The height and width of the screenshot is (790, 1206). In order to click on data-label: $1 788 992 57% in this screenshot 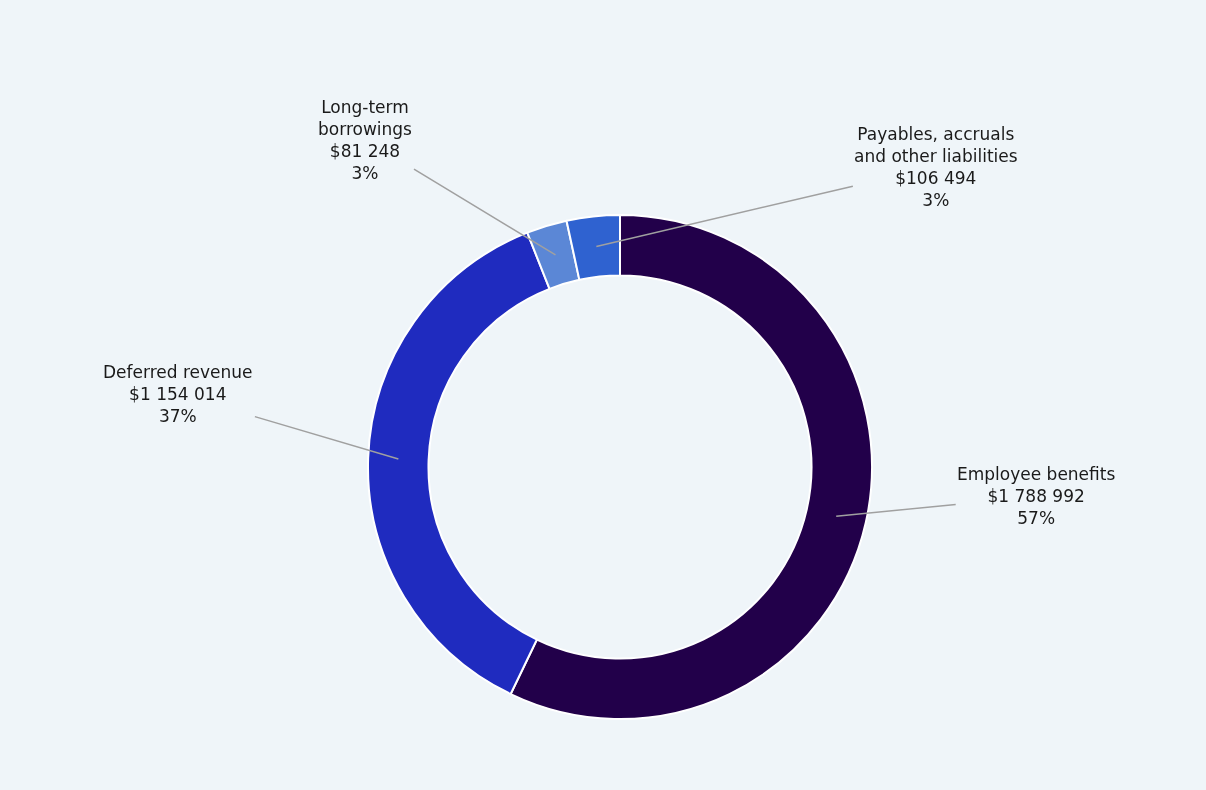, I will do `click(1036, 507)`.